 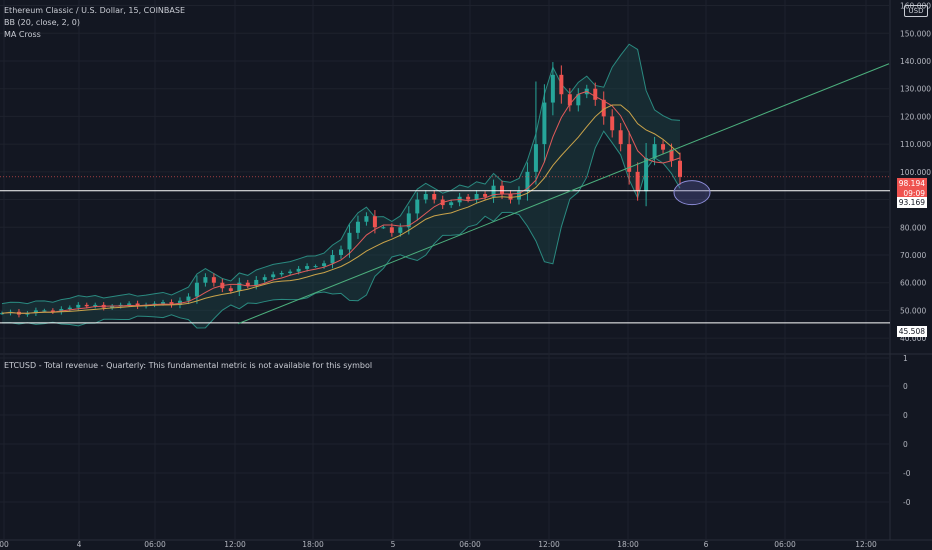 What do you see at coordinates (912, 183) in the screenshot?
I see `last-price-tag: 98.194` at bounding box center [912, 183].